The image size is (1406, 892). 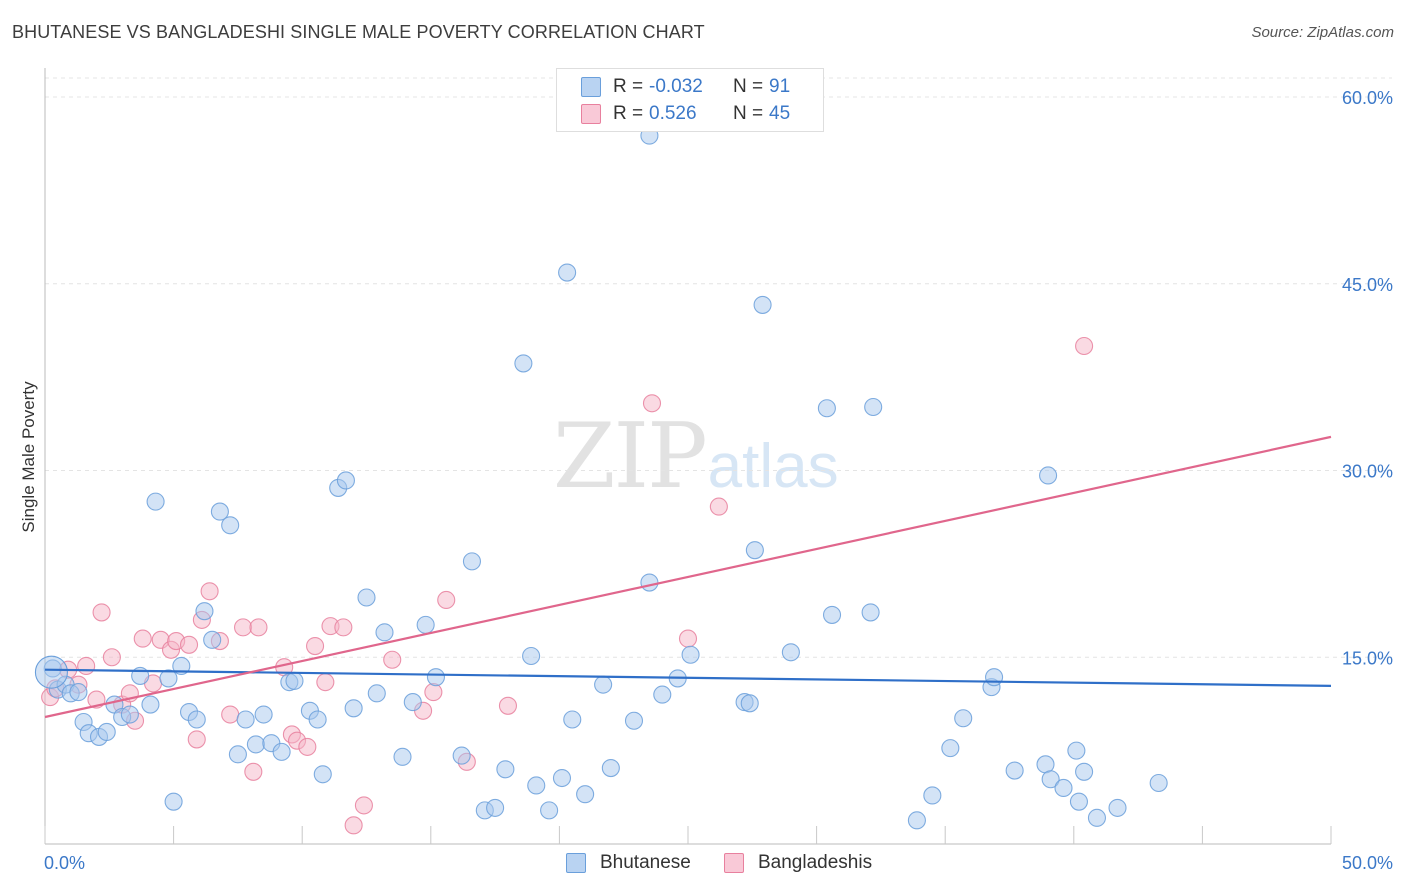 What do you see at coordinates (685, 114) in the screenshot?
I see `legend-row-bangladeshis: R = 0.526 N = 45` at bounding box center [685, 114].